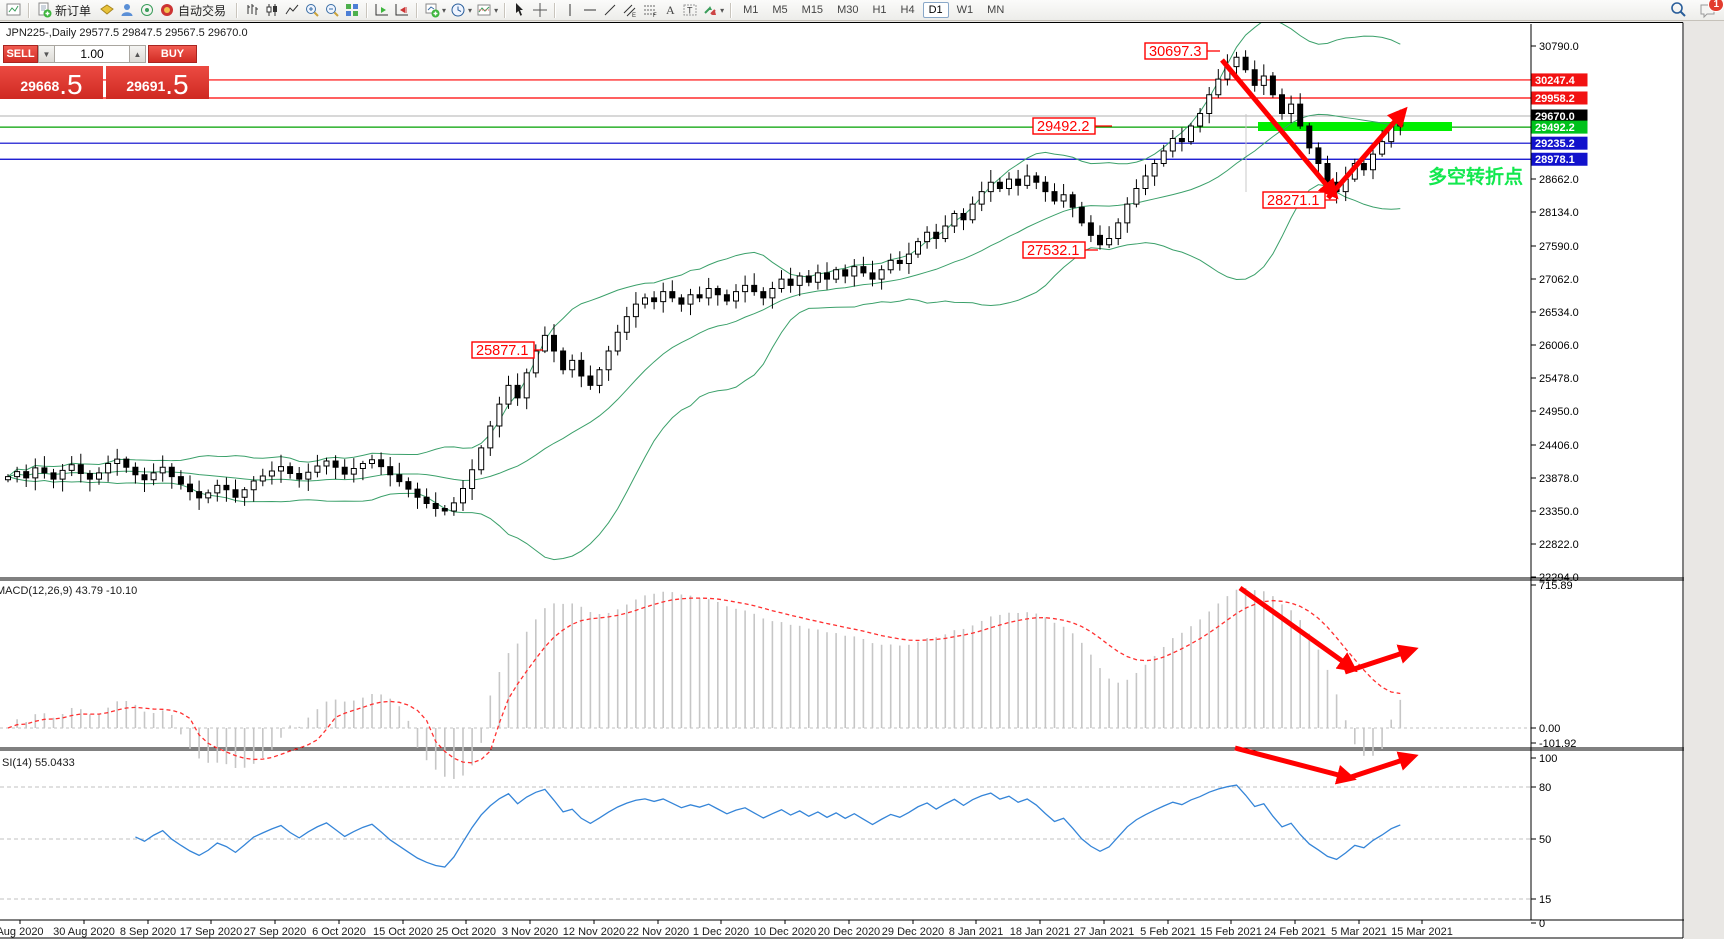 Image resolution: width=1724 pixels, height=939 pixels. What do you see at coordinates (172, 54) in the screenshot?
I see `buy-button: BUY` at bounding box center [172, 54].